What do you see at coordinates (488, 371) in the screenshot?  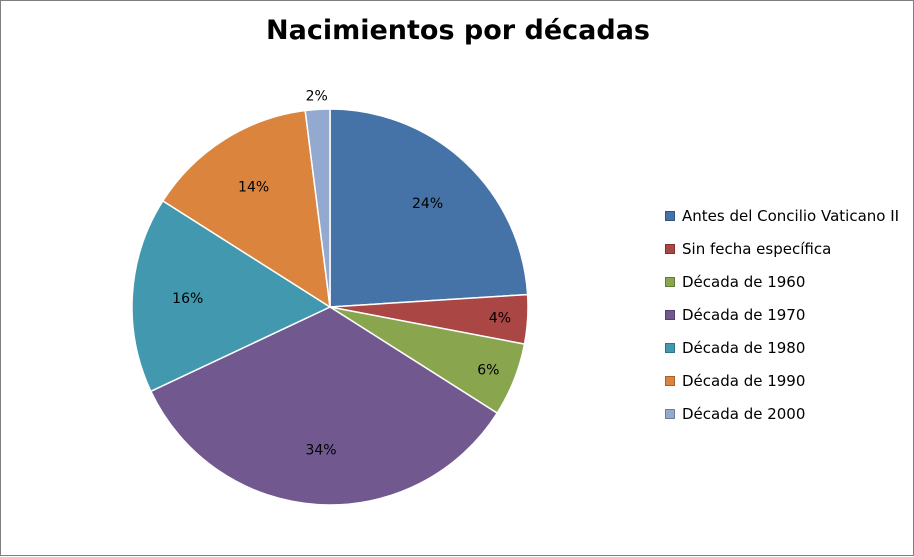 I see `data-label-2: 6%` at bounding box center [488, 371].